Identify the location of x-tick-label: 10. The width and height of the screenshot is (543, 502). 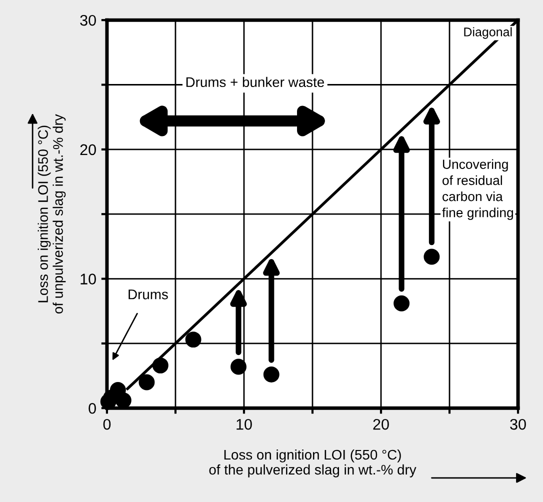
(244, 424).